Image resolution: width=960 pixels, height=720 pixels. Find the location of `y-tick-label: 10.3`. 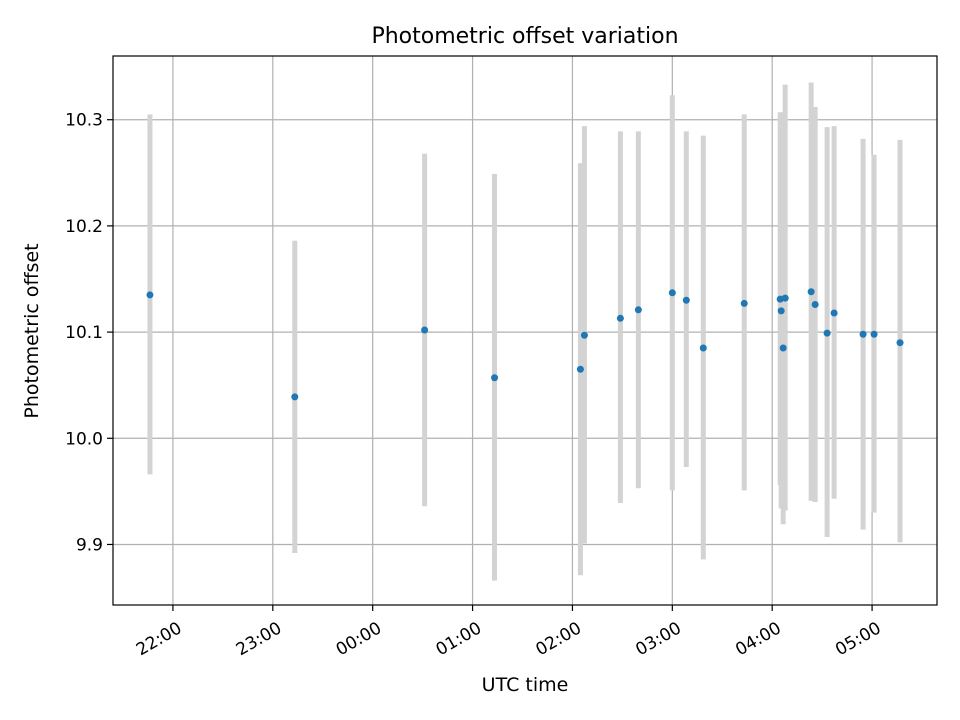

y-tick-label: 10.3 is located at coordinates (84, 121).